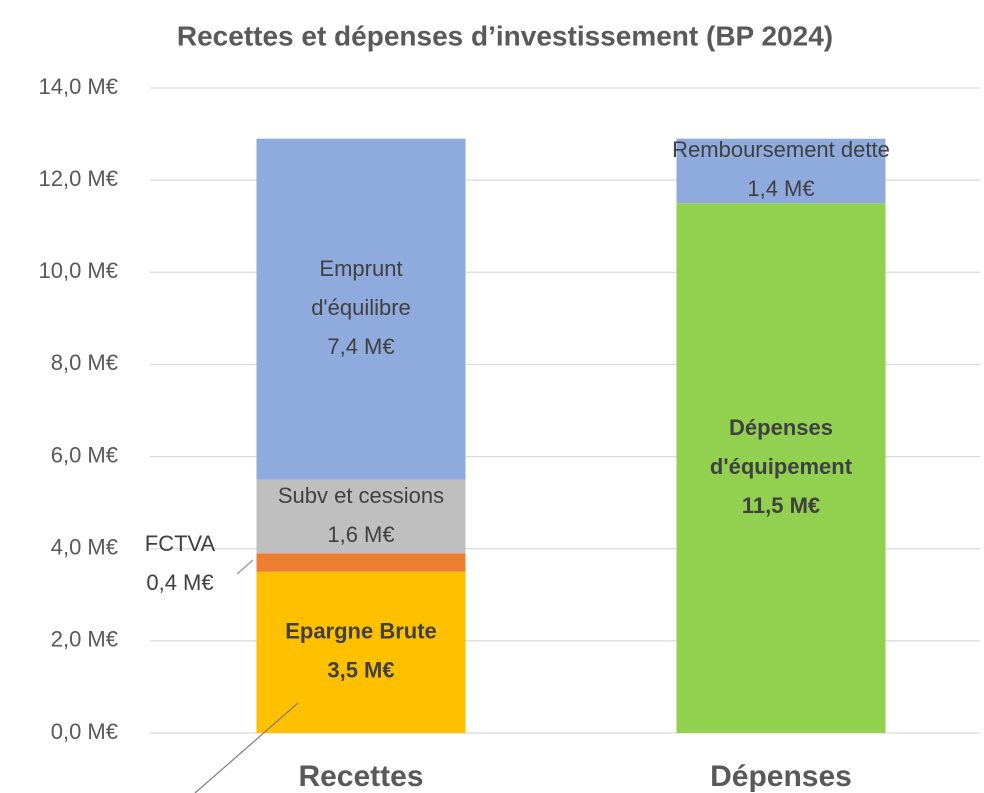 This screenshot has height=793, width=984. I want to click on y-tick-label: 6,0 M€, so click(84, 454).